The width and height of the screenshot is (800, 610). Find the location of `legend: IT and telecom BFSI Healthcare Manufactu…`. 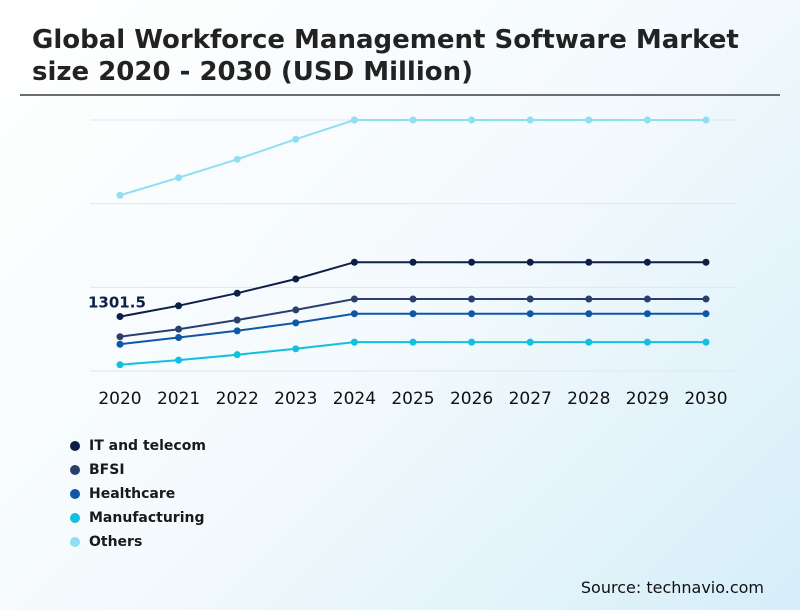

legend: IT and telecom BFSI Healthcare Manufactu… is located at coordinates (138, 494).